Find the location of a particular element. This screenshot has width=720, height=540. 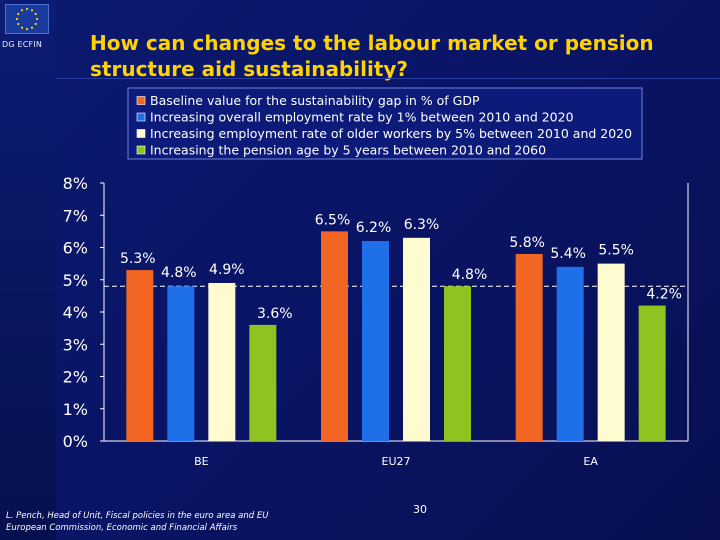

legend-box is located at coordinates (385, 123).